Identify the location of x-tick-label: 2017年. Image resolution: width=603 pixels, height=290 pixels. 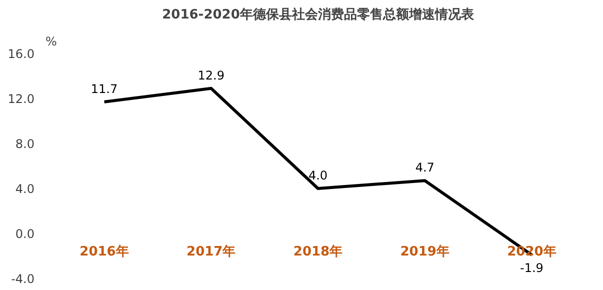
(211, 252).